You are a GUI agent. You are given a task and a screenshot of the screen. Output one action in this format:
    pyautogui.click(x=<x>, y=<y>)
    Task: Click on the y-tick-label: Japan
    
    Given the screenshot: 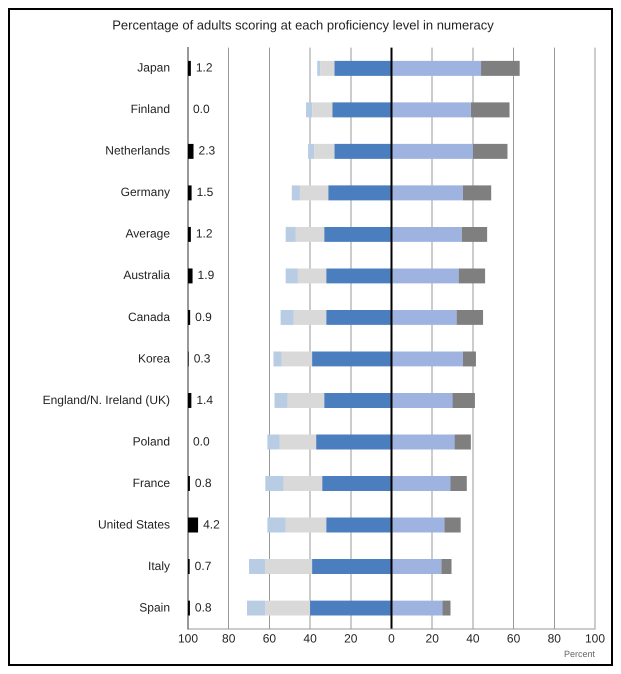 What is the action you would take?
    pyautogui.click(x=153, y=67)
    